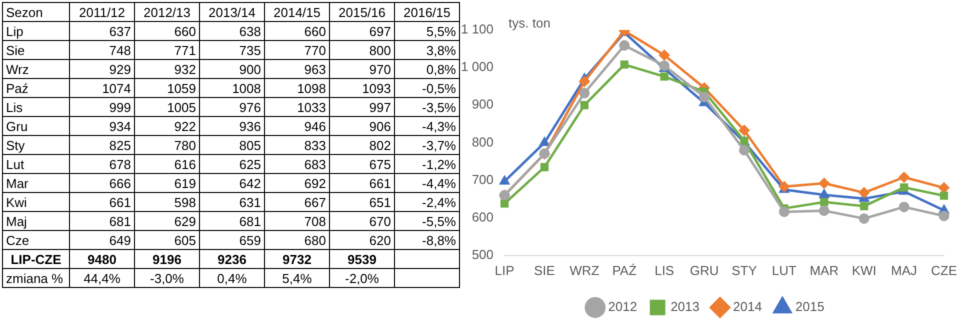  Describe the element at coordinates (102, 69) in the screenshot. I see `data-label: 929` at that location.